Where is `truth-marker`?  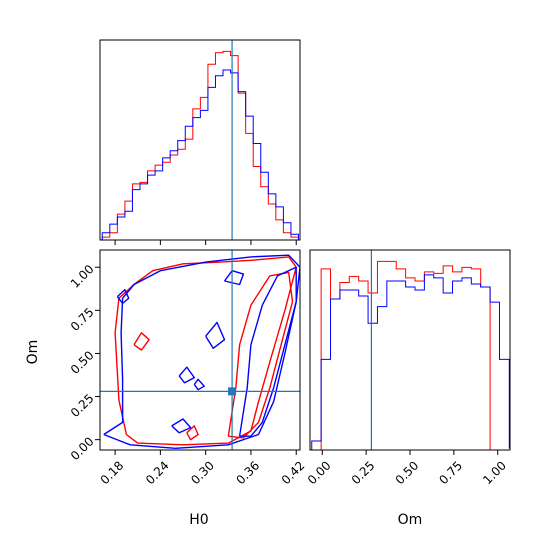 truth-marker is located at coordinates (232, 391).